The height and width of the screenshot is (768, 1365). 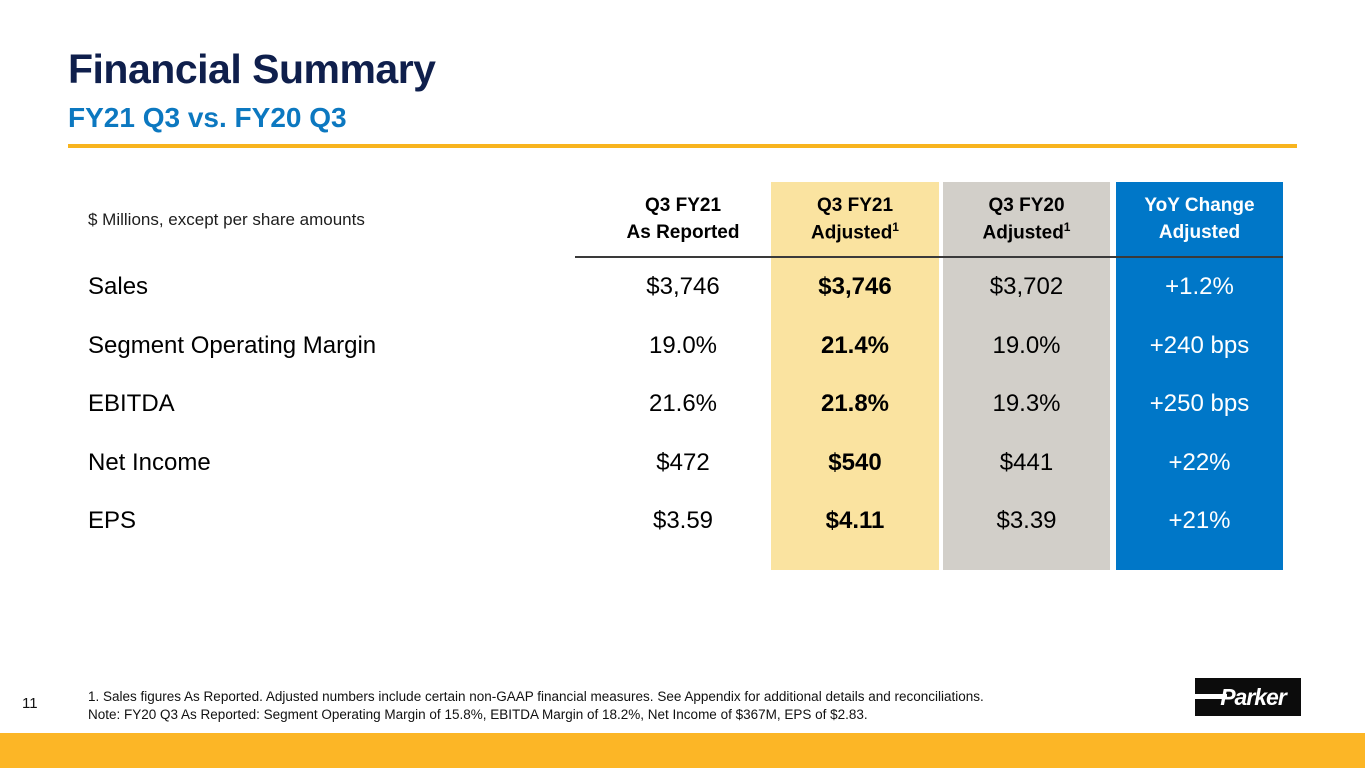 What do you see at coordinates (855, 462) in the screenshot?
I see `table-cell: $540` at bounding box center [855, 462].